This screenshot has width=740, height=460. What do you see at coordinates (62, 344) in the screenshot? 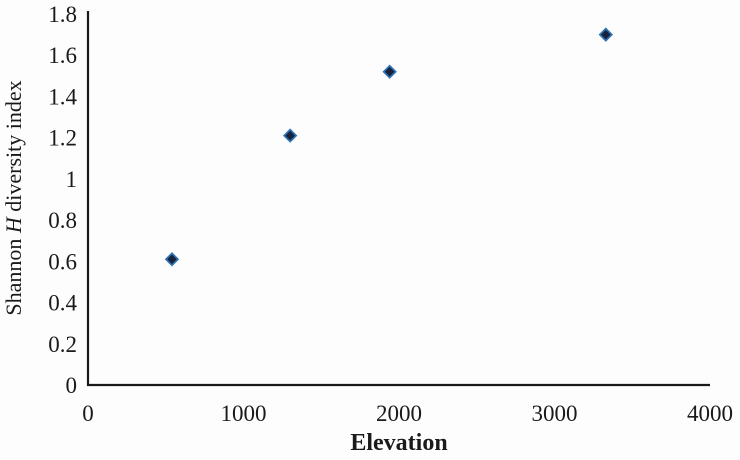
I see `y-tick-label: 0.2` at bounding box center [62, 344].